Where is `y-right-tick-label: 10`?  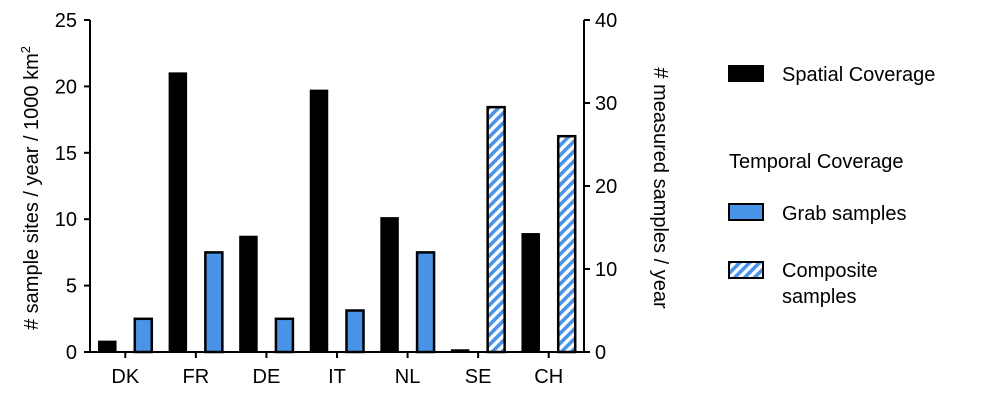
y-right-tick-label: 10 is located at coordinates (606, 270).